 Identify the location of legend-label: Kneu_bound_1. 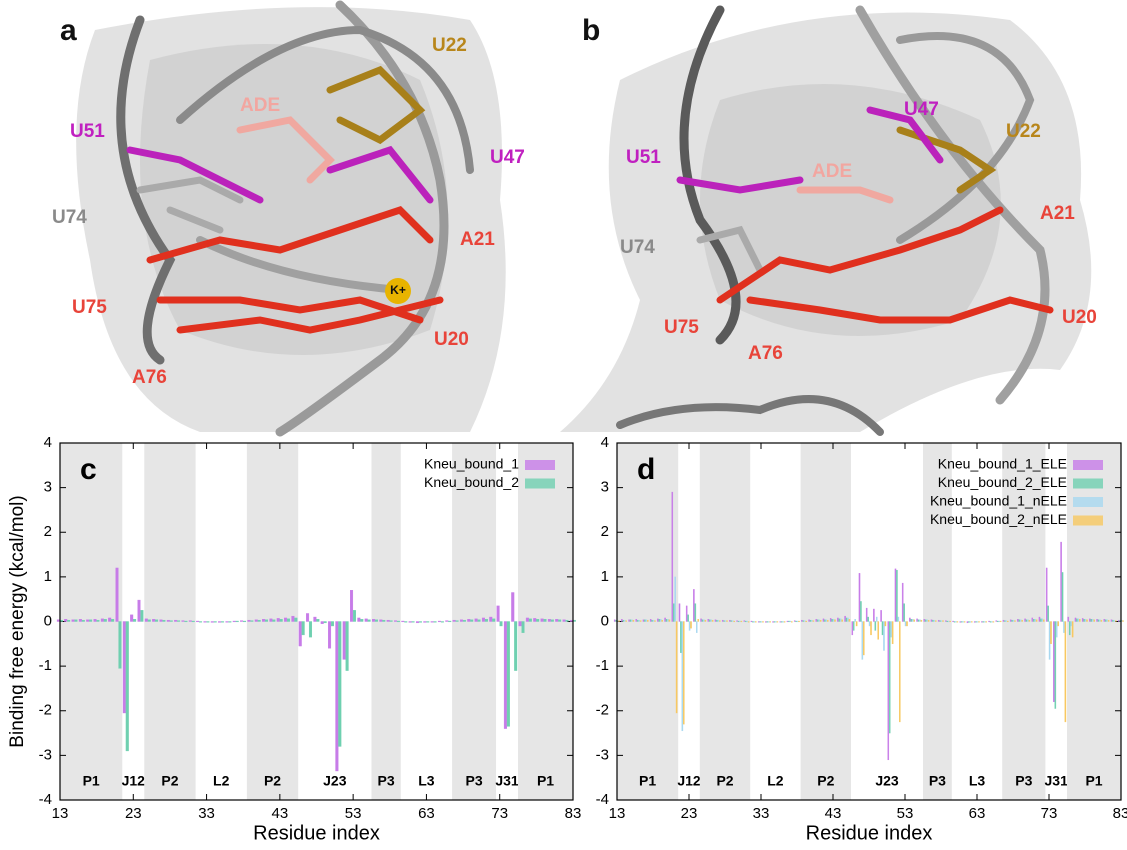
(471, 464).